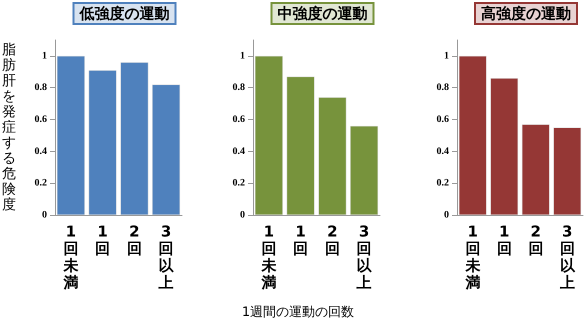 The width and height of the screenshot is (588, 323). Describe the element at coordinates (124, 13) in the screenshot. I see `chart-title: 低強度の運動` at that location.